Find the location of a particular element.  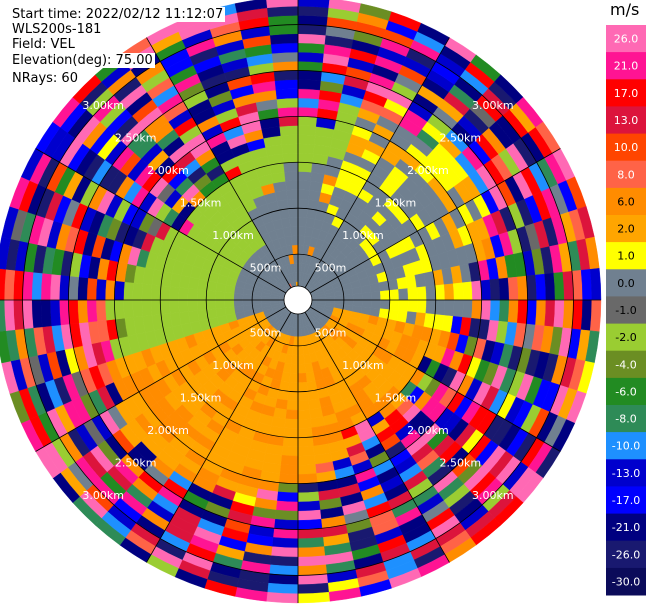

colorbar-tick-label: -2.0 is located at coordinates (625, 337).